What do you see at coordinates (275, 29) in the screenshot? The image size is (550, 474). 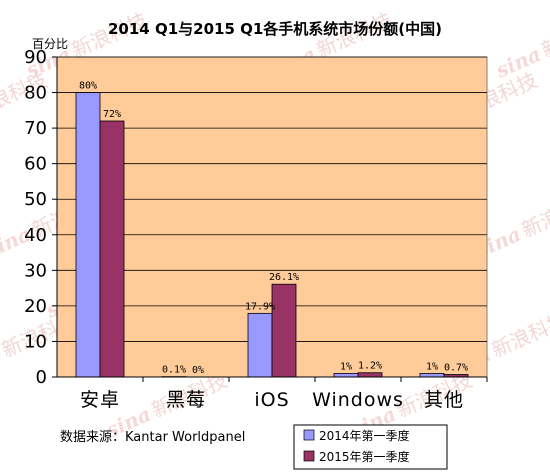 I see `chart-title: 2014 Q1与2015 Q1各手机系统市场份额(中国)` at bounding box center [275, 29].